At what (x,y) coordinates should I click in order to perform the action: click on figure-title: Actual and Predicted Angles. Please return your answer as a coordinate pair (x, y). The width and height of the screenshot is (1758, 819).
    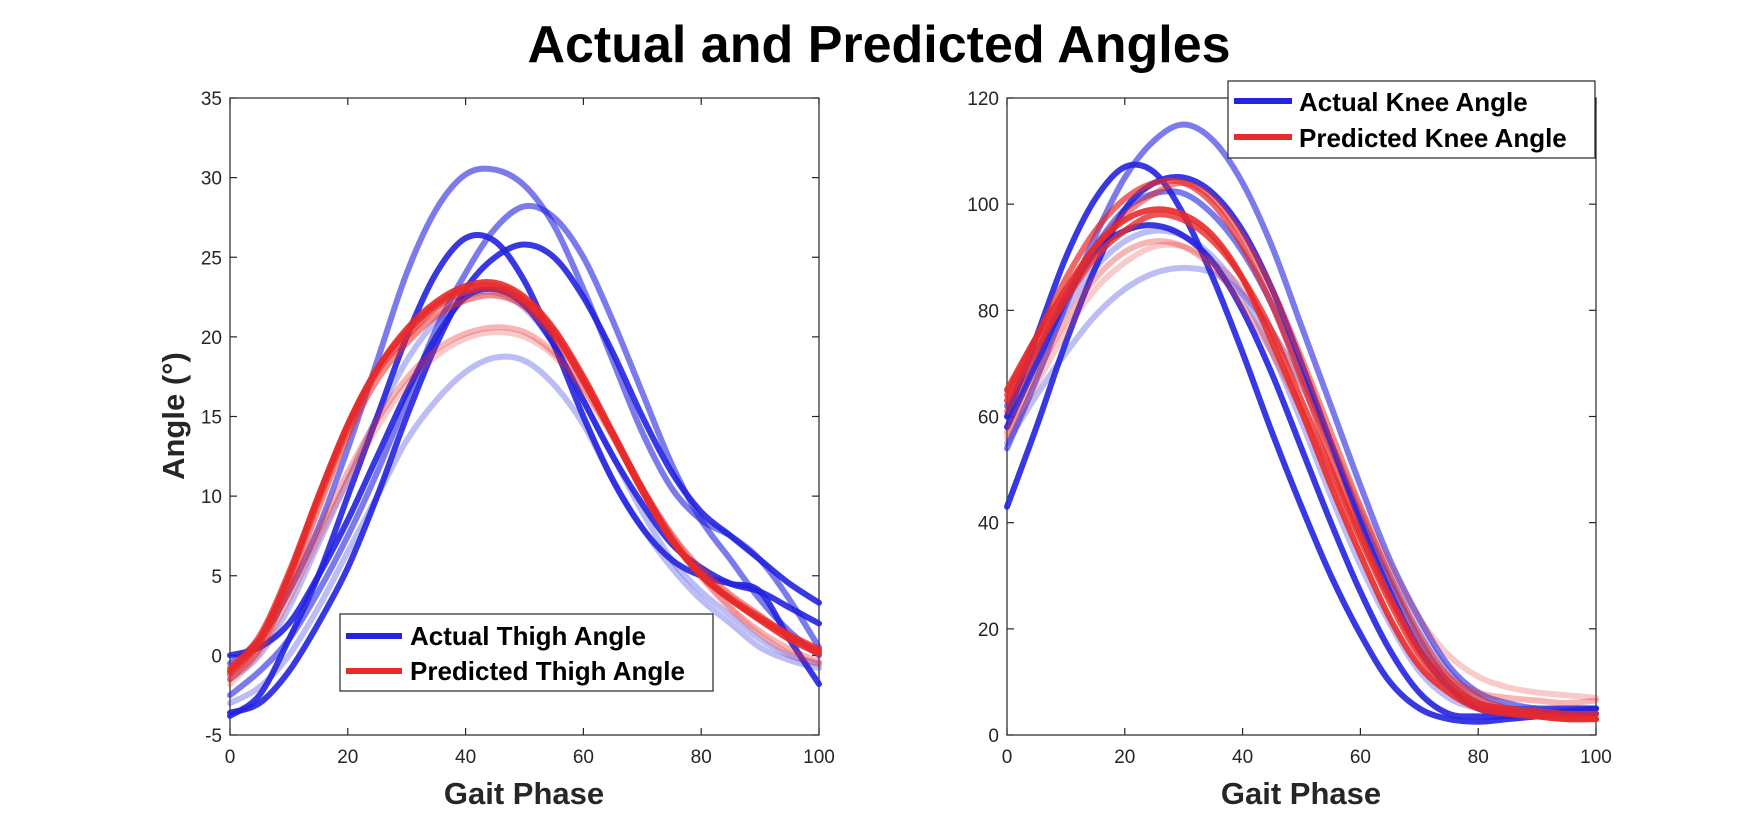
    Looking at the image, I should click on (878, 45).